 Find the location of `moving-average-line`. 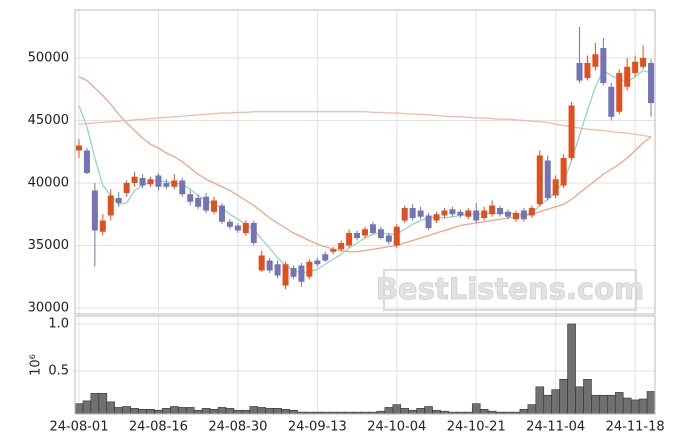

moving-average-line is located at coordinates (365, 124).